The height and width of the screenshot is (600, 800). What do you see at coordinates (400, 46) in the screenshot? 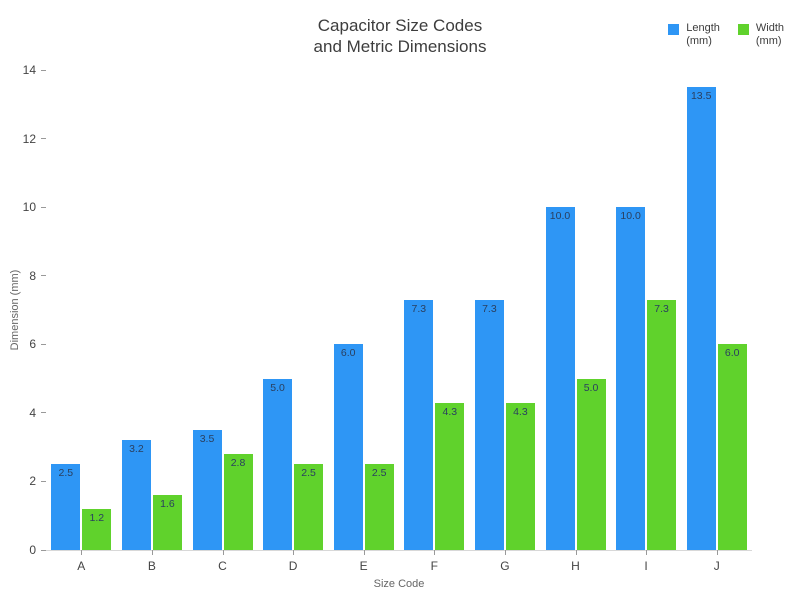
I see `chart-title-line2: and Metric Dimensions` at bounding box center [400, 46].